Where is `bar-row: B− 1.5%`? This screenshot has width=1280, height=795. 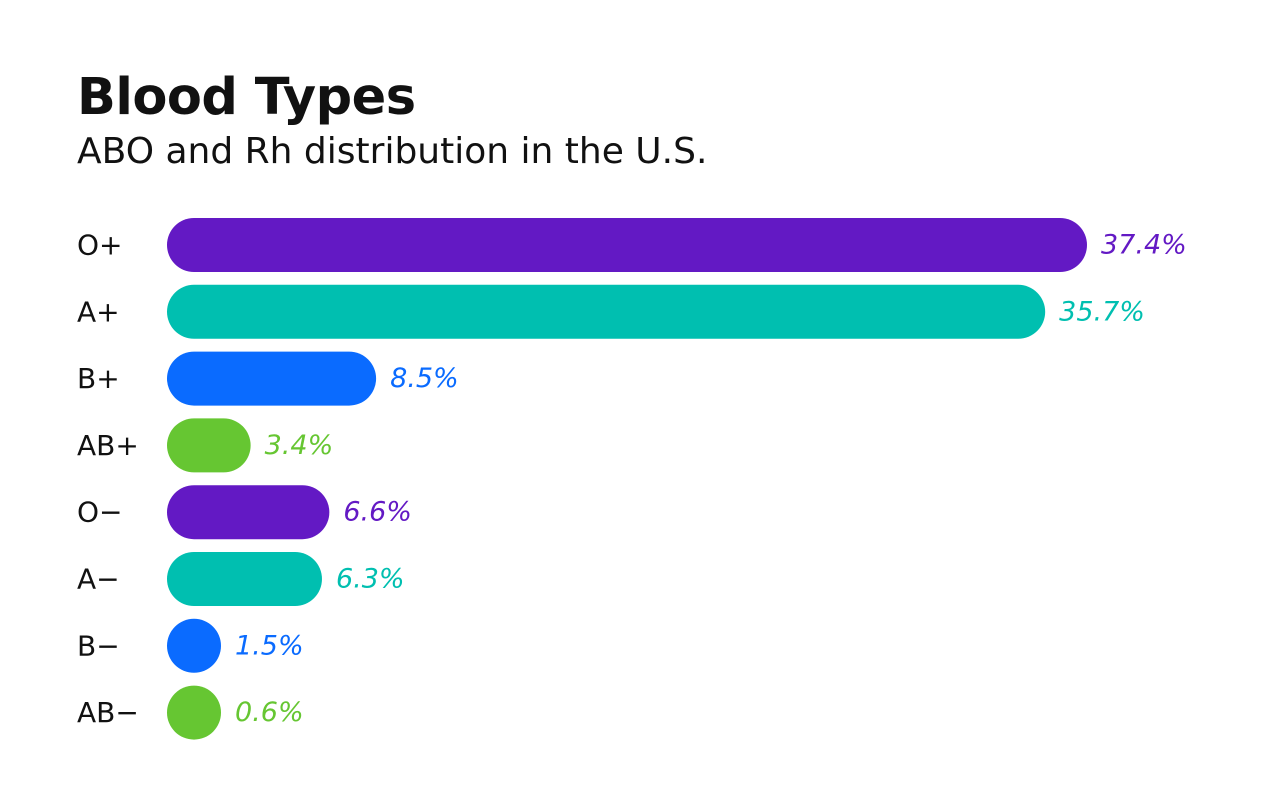
bar-row: B− 1.5% is located at coordinates (190, 645).